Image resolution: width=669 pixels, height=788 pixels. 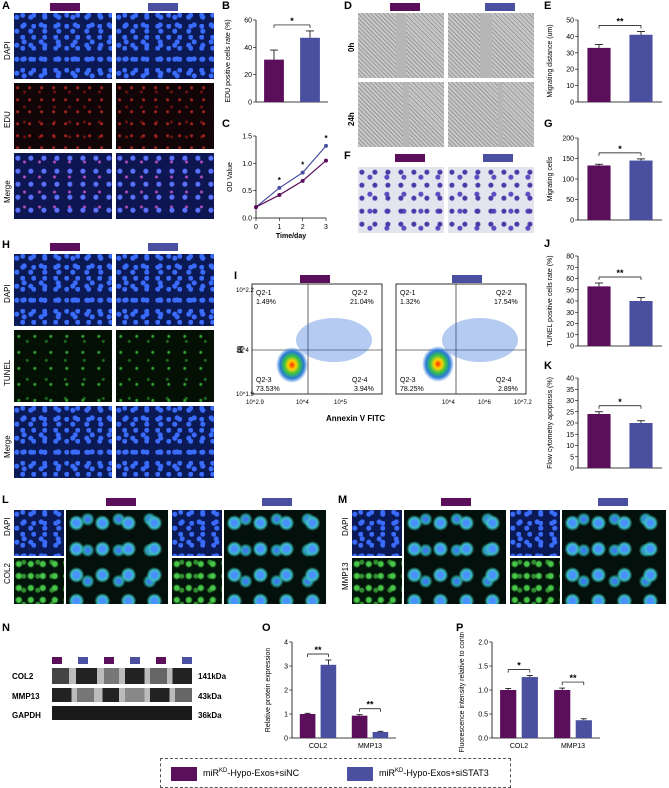 I want to click on flow-plot-1-frame, so click(x=317, y=339).